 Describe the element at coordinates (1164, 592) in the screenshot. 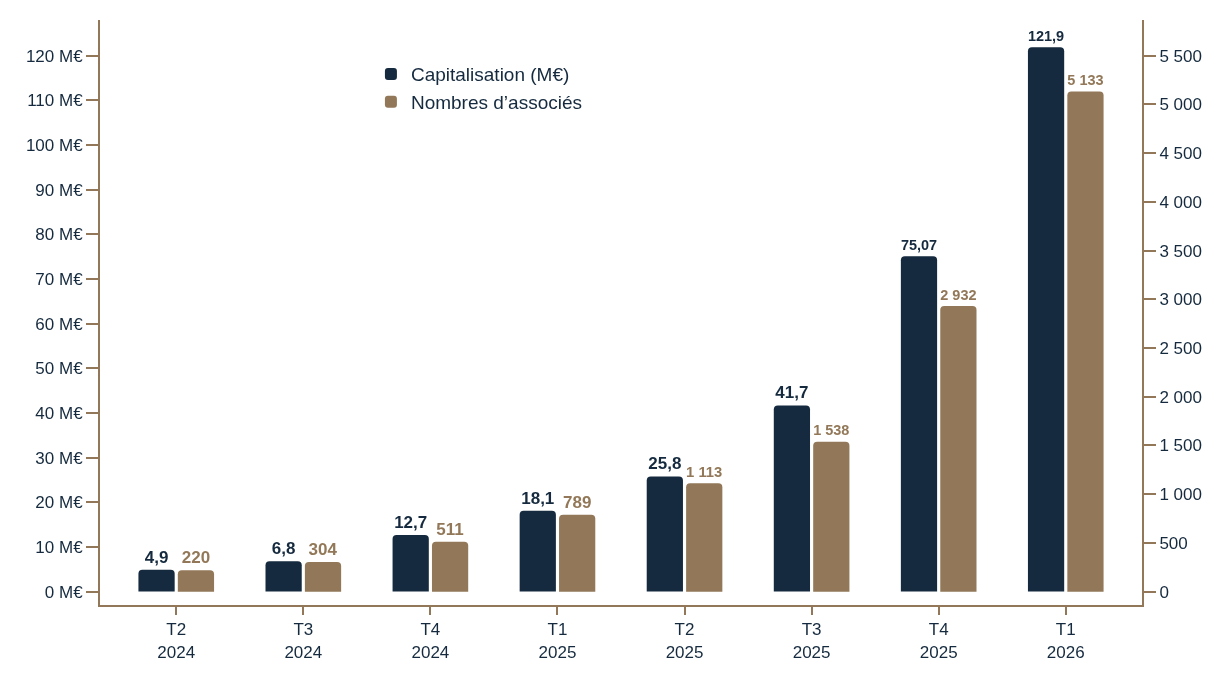

I see `y2-tick-label: 0` at that location.